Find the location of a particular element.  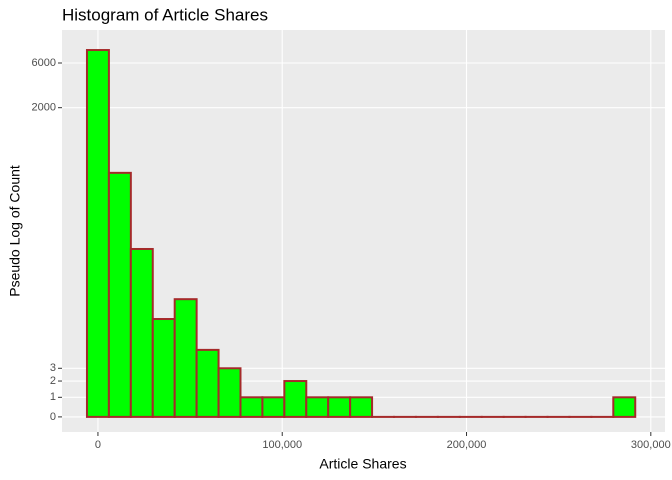

chart-title: Histogram of Article Shares is located at coordinates (165, 14).